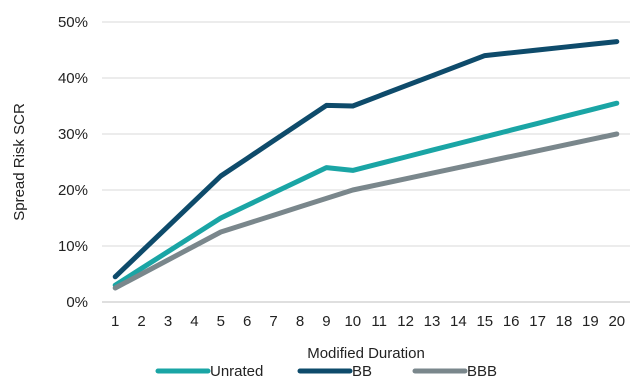 This screenshot has height=380, width=632. I want to click on x-tick-label: 18, so click(564, 321).